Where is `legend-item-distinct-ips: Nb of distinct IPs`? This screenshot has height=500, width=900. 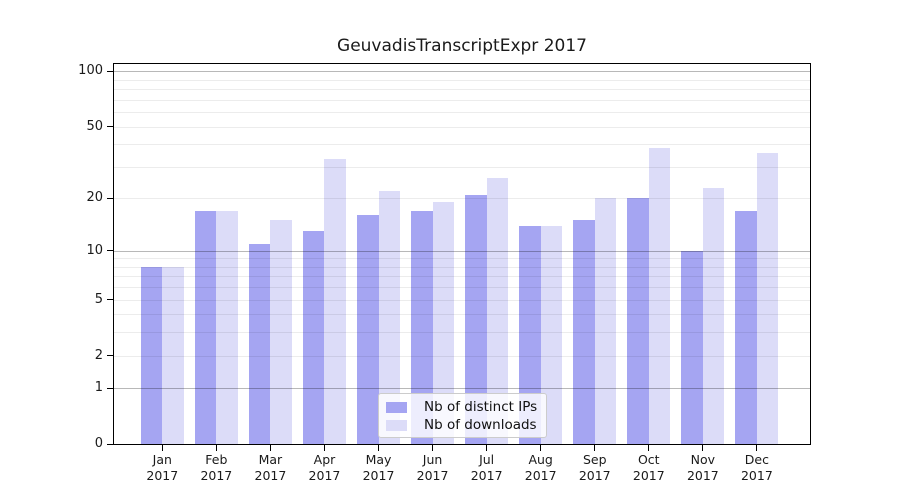
legend-item-distinct-ips: Nb of distinct IPs is located at coordinates (462, 407).